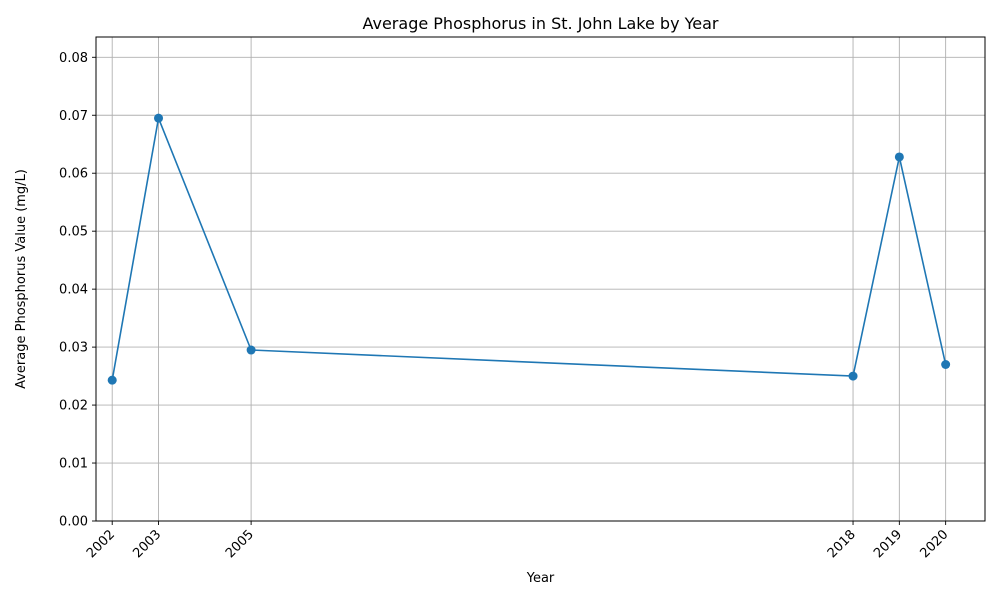  Describe the element at coordinates (73, 464) in the screenshot. I see `y-tick-label: 0.01` at that location.